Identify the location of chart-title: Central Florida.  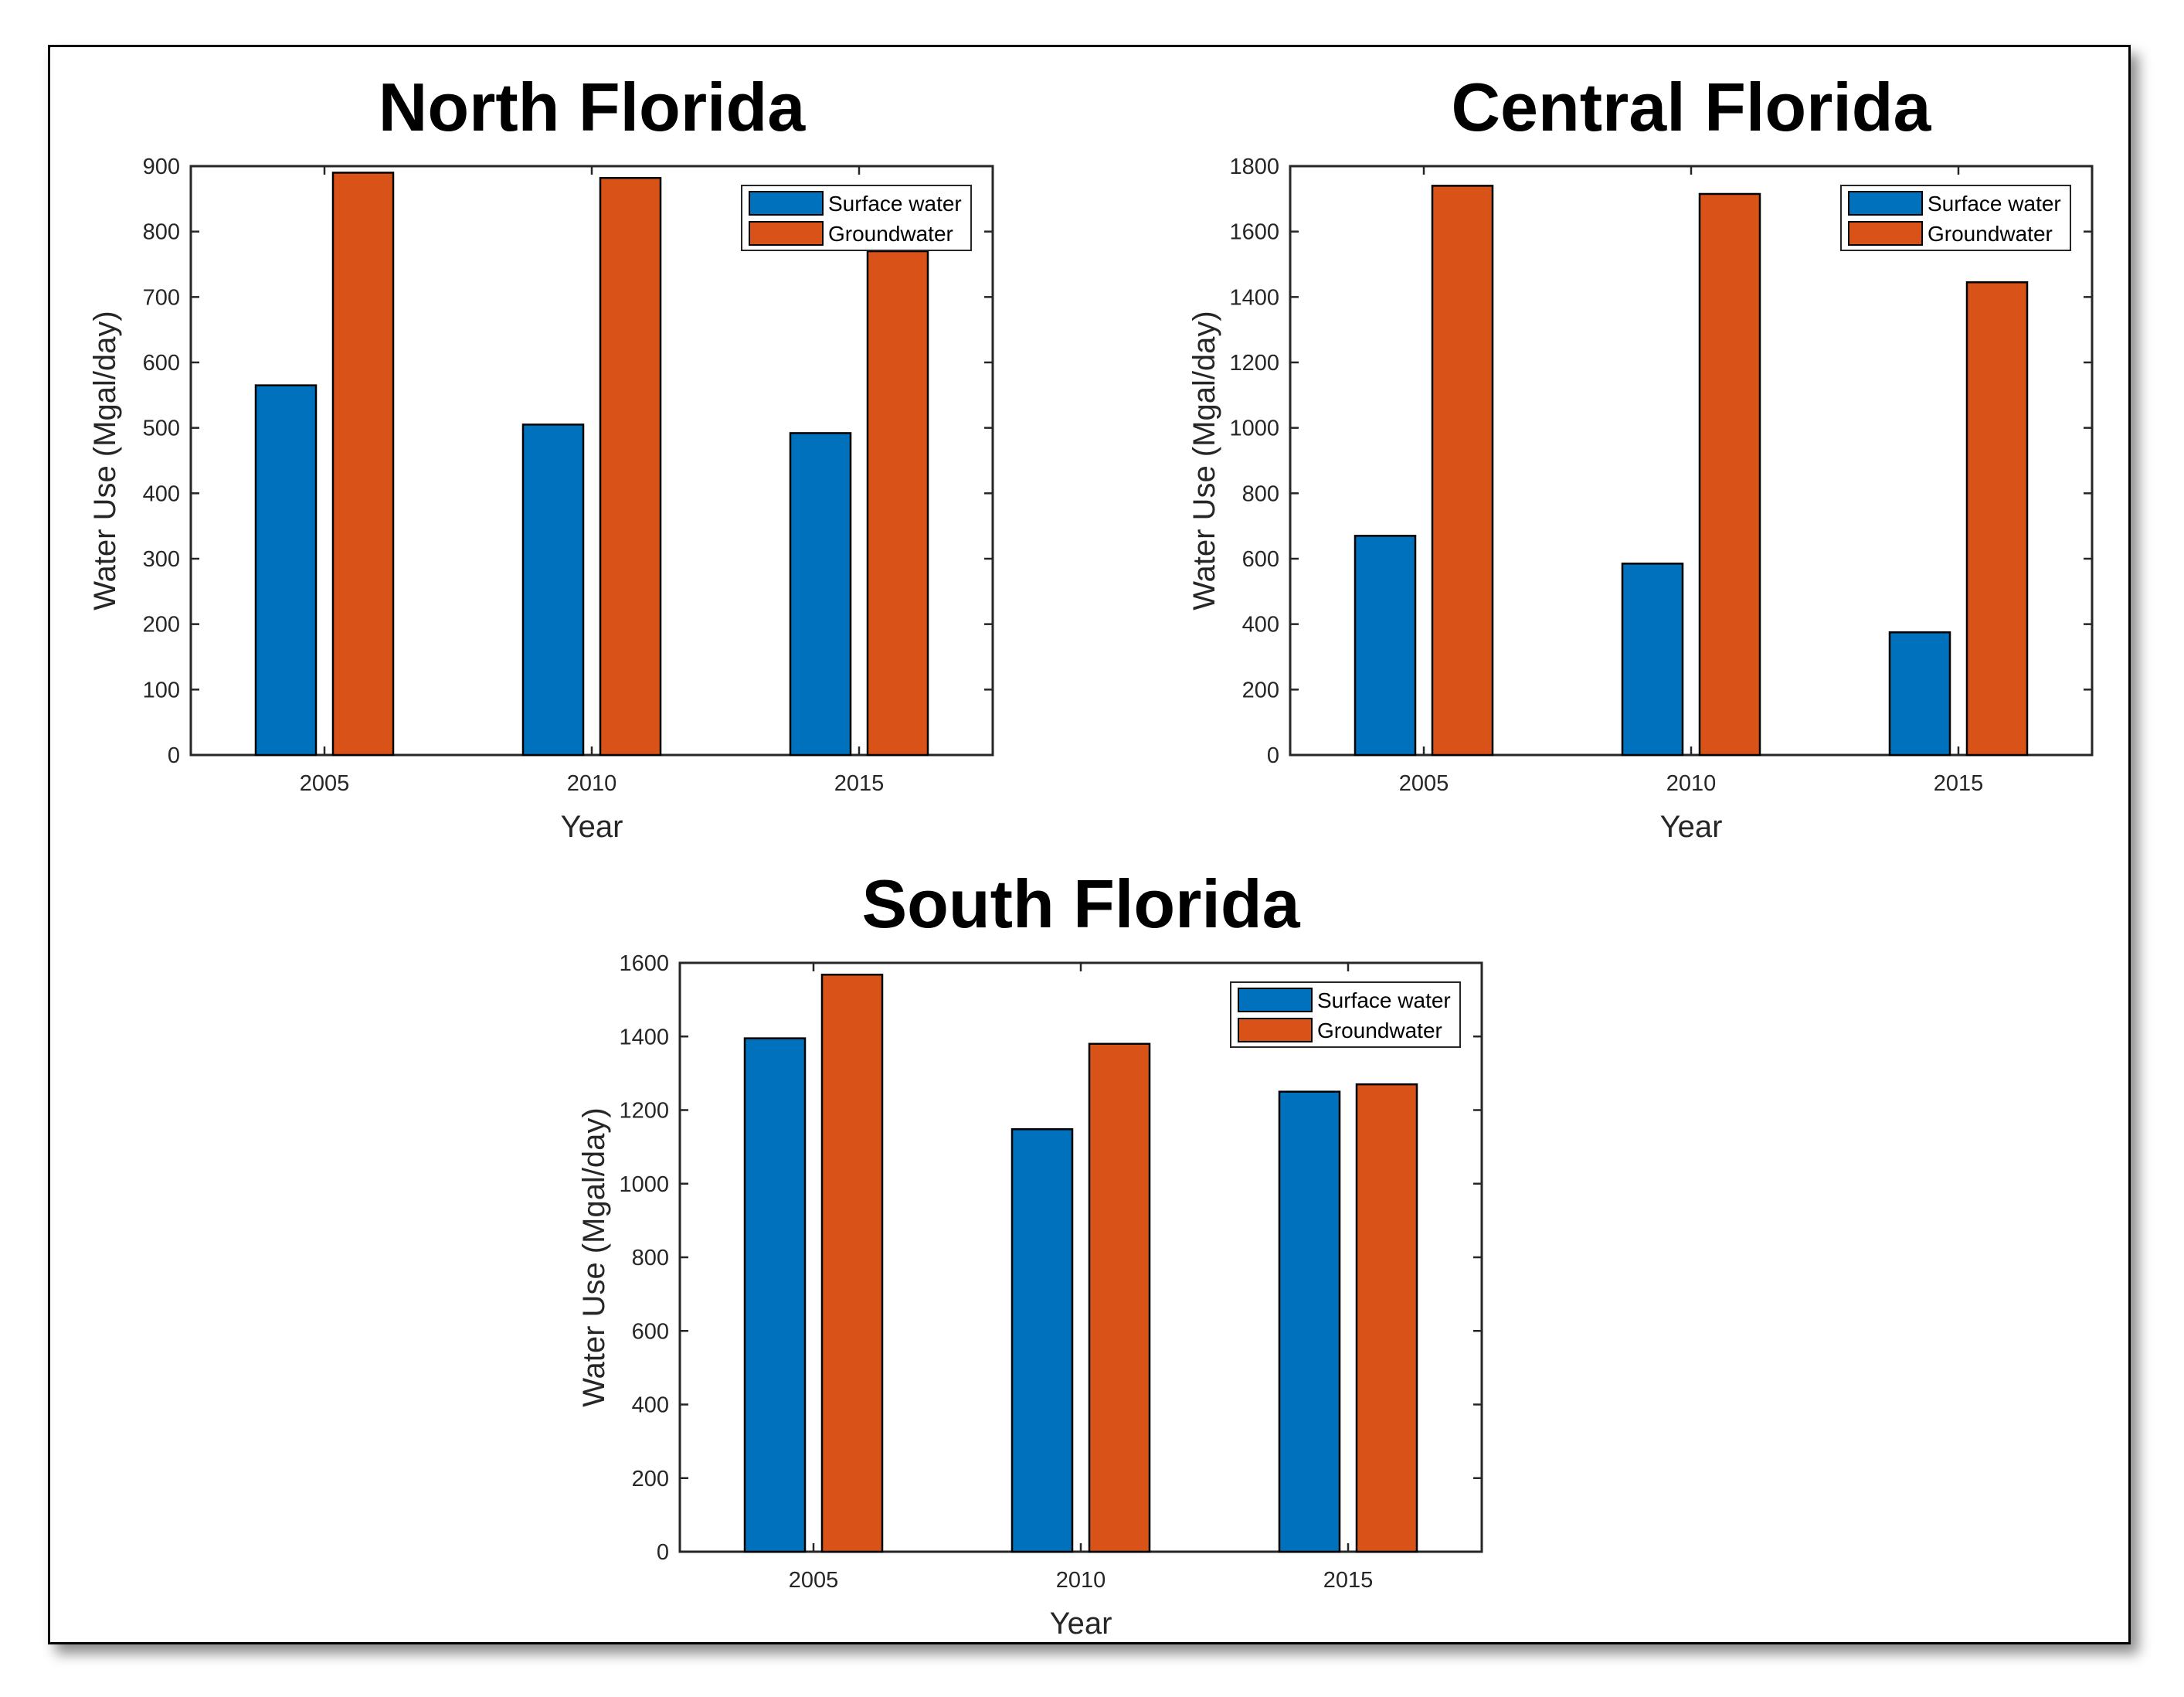
(1692, 107).